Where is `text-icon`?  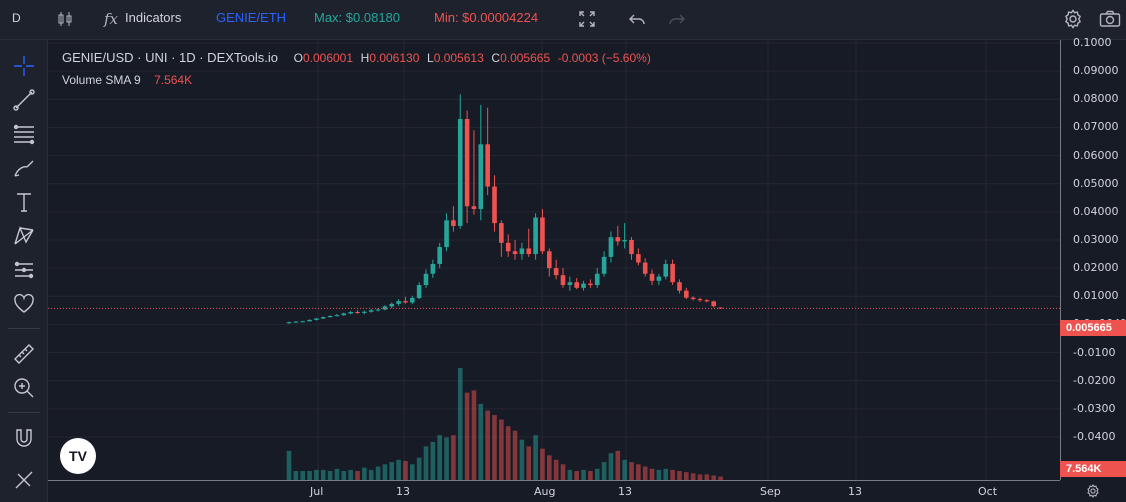
text-icon is located at coordinates (24, 202).